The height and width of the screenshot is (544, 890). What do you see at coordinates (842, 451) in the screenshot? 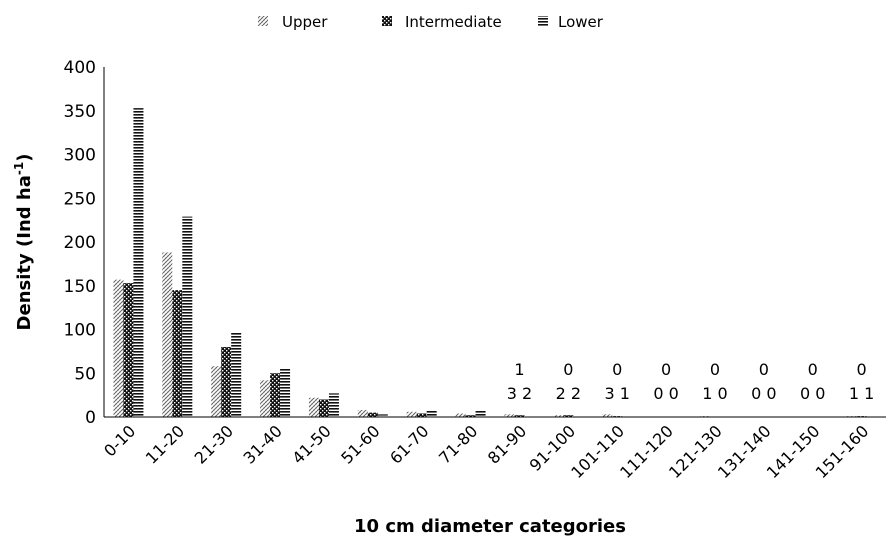
I see `x-tick-label-151-160: 151-160` at bounding box center [842, 451].